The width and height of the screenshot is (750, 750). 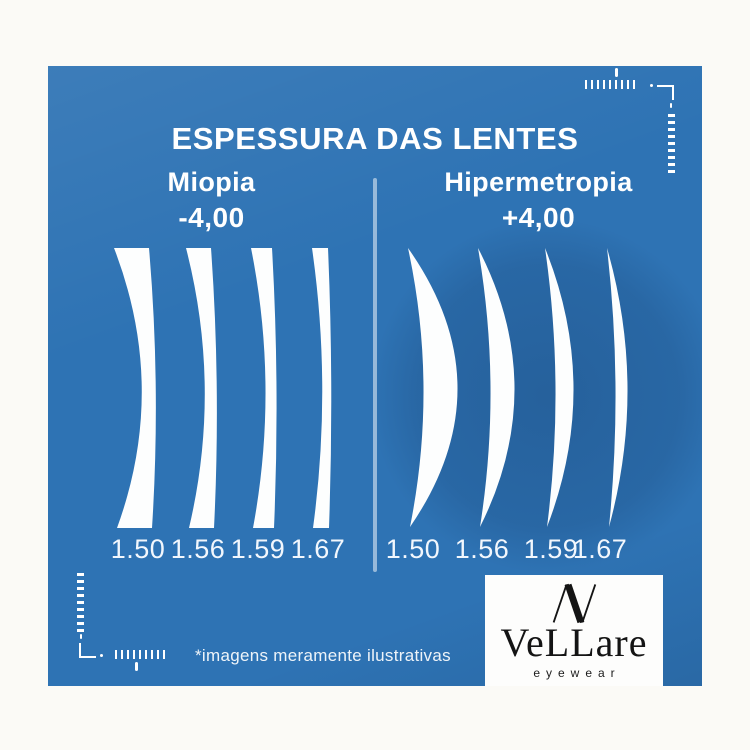 What do you see at coordinates (211, 200) in the screenshot?
I see `section-miopia: Miopia -4,00` at bounding box center [211, 200].